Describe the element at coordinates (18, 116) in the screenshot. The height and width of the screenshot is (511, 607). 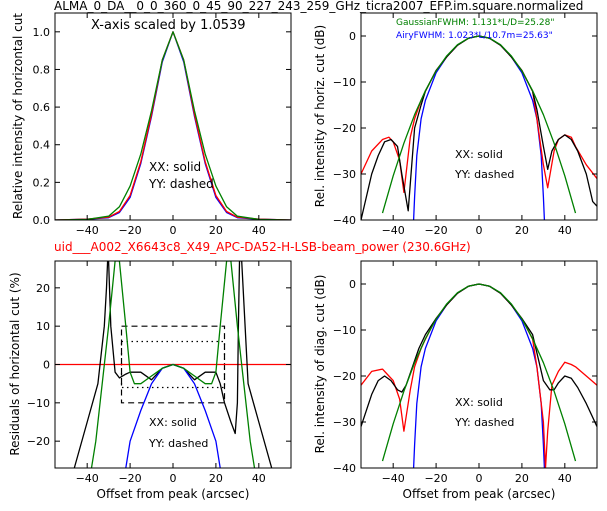
I see `ylabel-tl: Relative intensity of horizontal cut` at that location.